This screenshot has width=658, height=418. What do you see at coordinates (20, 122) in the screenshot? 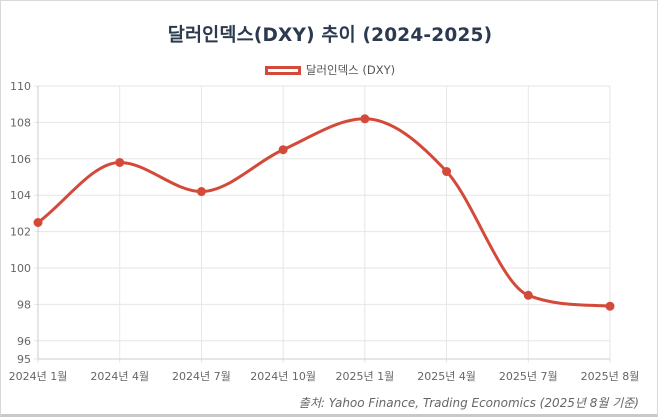
I see `y-tick-label: 108` at bounding box center [20, 122].